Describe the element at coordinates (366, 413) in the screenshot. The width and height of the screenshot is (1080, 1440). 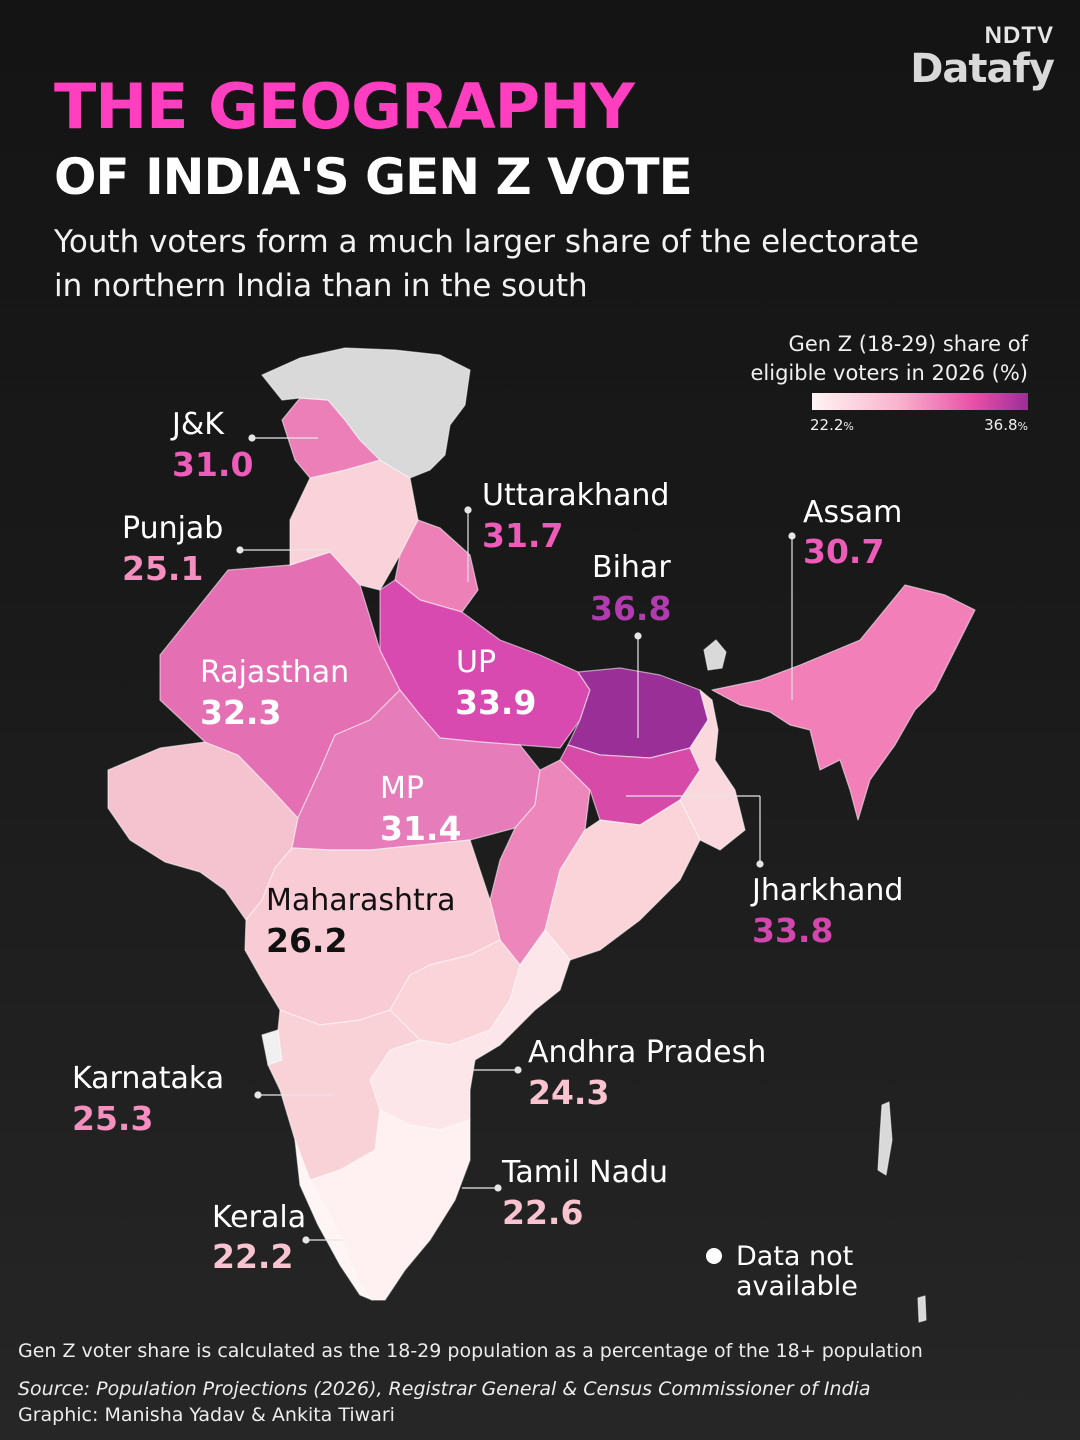
I see `region-ladakh` at that location.